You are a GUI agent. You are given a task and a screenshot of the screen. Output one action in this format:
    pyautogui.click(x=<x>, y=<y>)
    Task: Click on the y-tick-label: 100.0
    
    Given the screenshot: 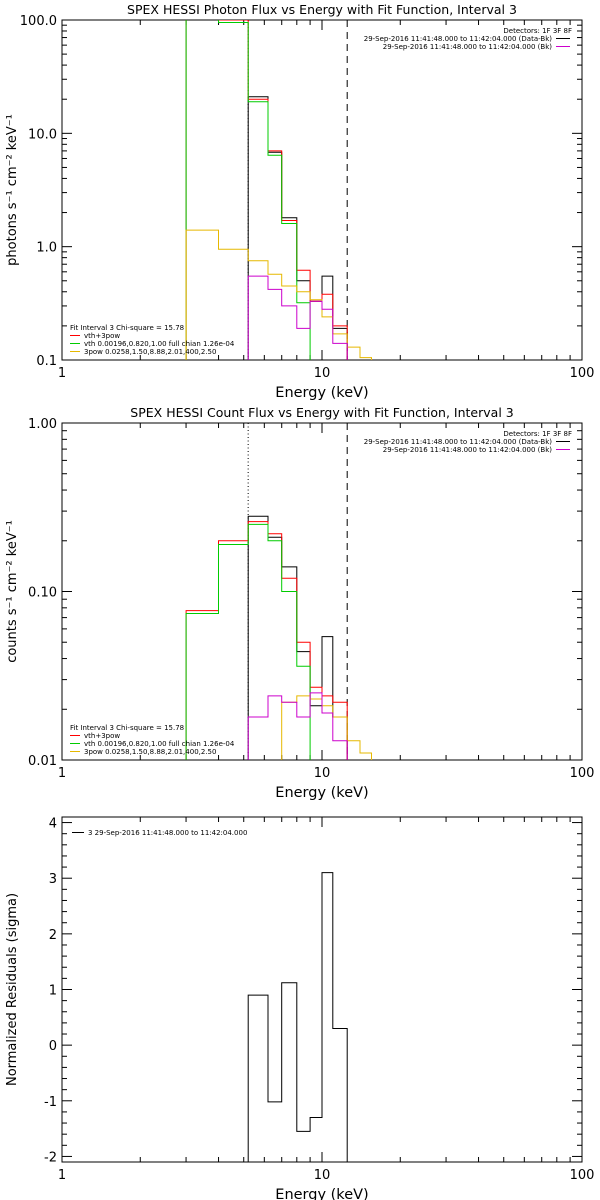 What is the action you would take?
    pyautogui.click(x=38, y=21)
    